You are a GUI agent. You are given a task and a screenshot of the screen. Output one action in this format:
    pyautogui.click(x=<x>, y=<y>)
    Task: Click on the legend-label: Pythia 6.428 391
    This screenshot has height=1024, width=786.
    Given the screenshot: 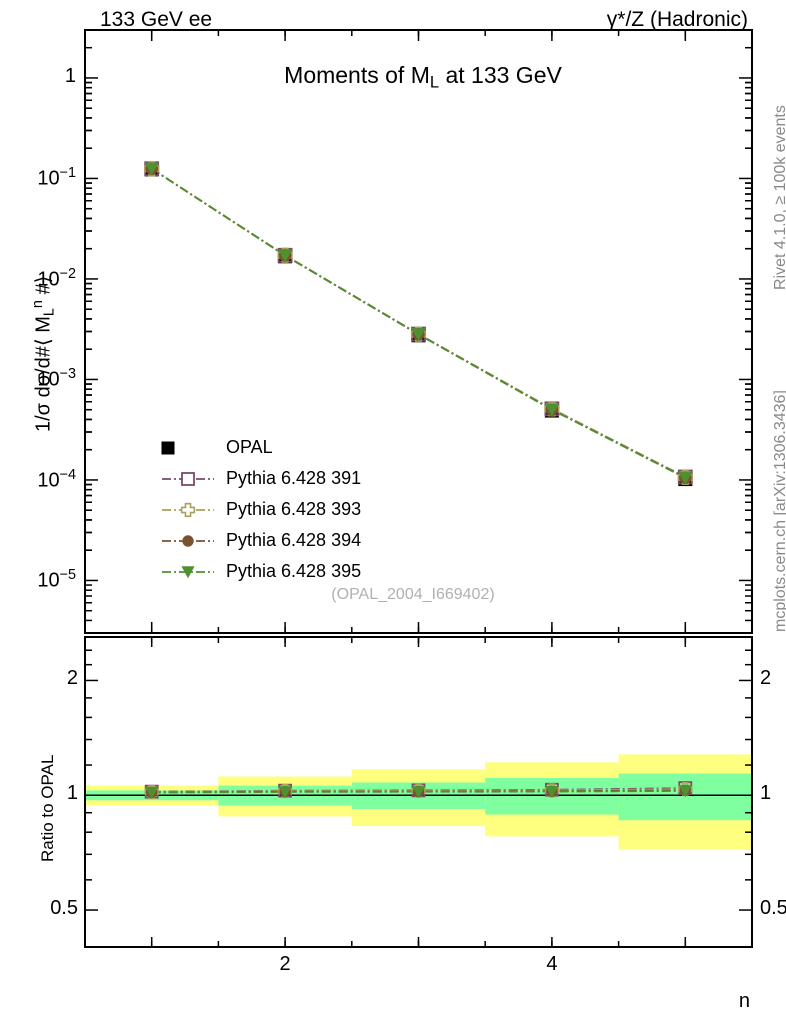 What is the action you would take?
    pyautogui.click(x=294, y=478)
    